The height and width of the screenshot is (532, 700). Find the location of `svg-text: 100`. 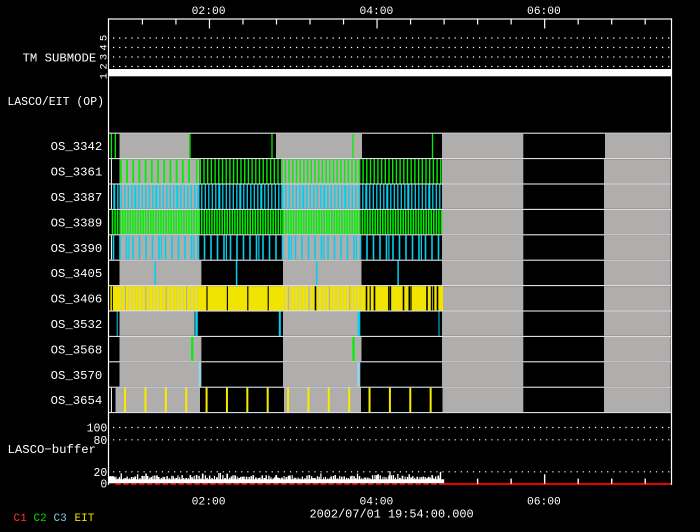

svg-text: 100 is located at coordinates (97, 429).